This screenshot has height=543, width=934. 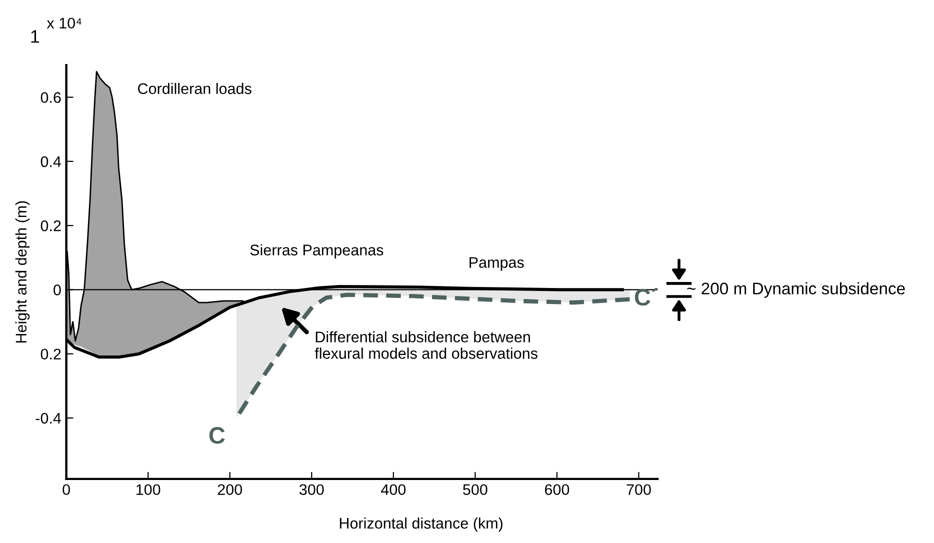 I want to click on y-tick-label: -0.4, so click(x=49, y=418).